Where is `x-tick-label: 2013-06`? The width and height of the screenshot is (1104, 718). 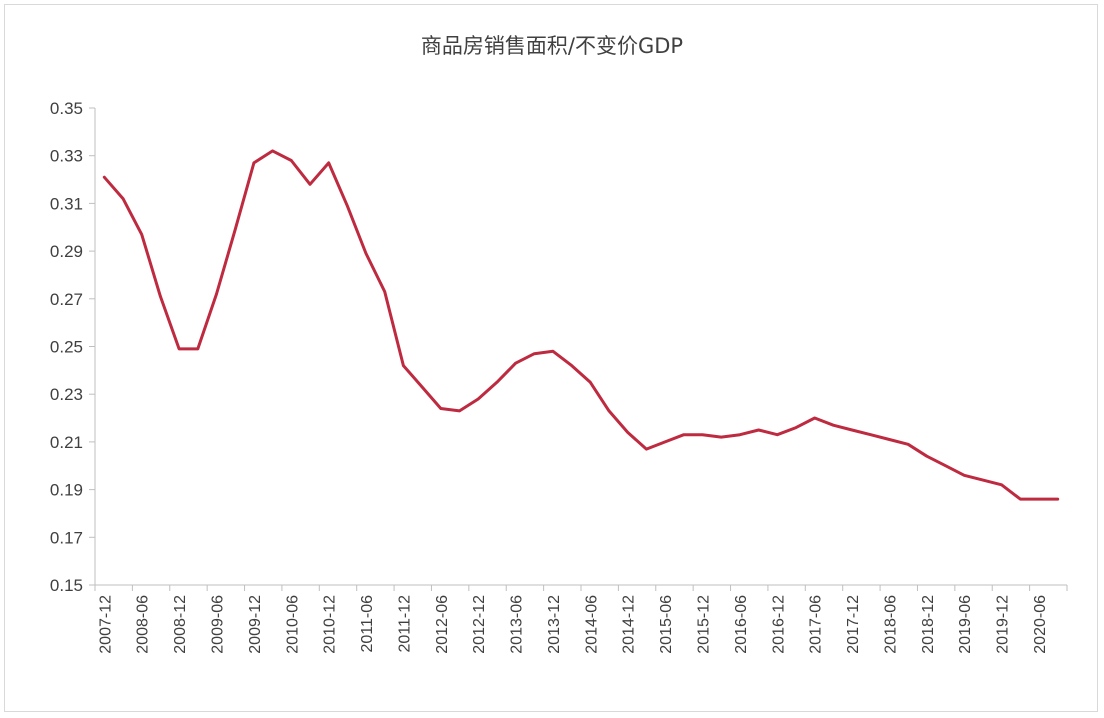 x-tick-label: 2013-06 is located at coordinates (517, 624).